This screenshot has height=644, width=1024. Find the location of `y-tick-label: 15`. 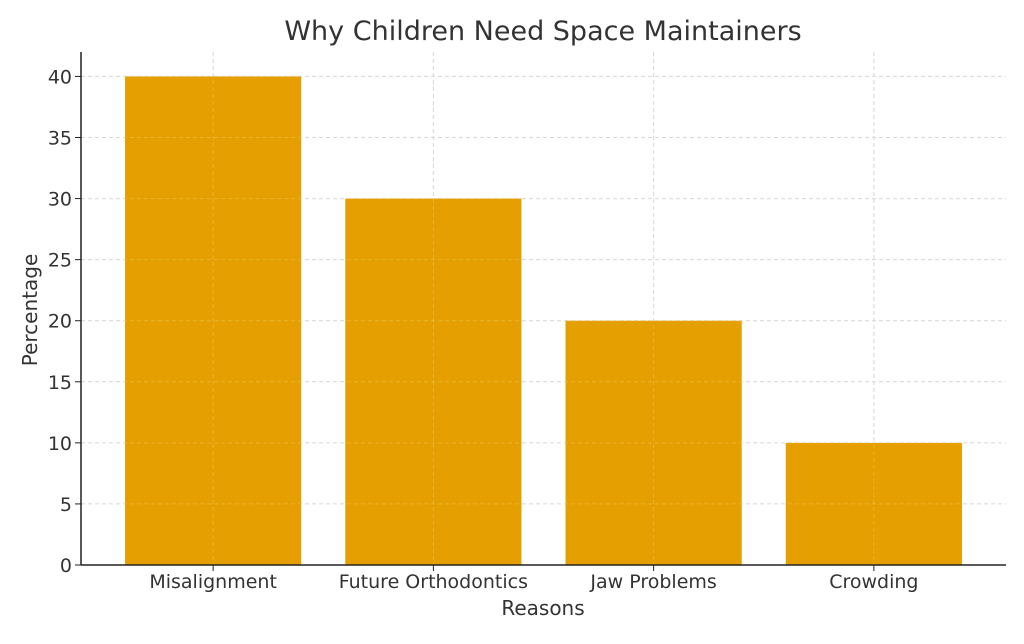

y-tick-label: 15 is located at coordinates (60, 383).